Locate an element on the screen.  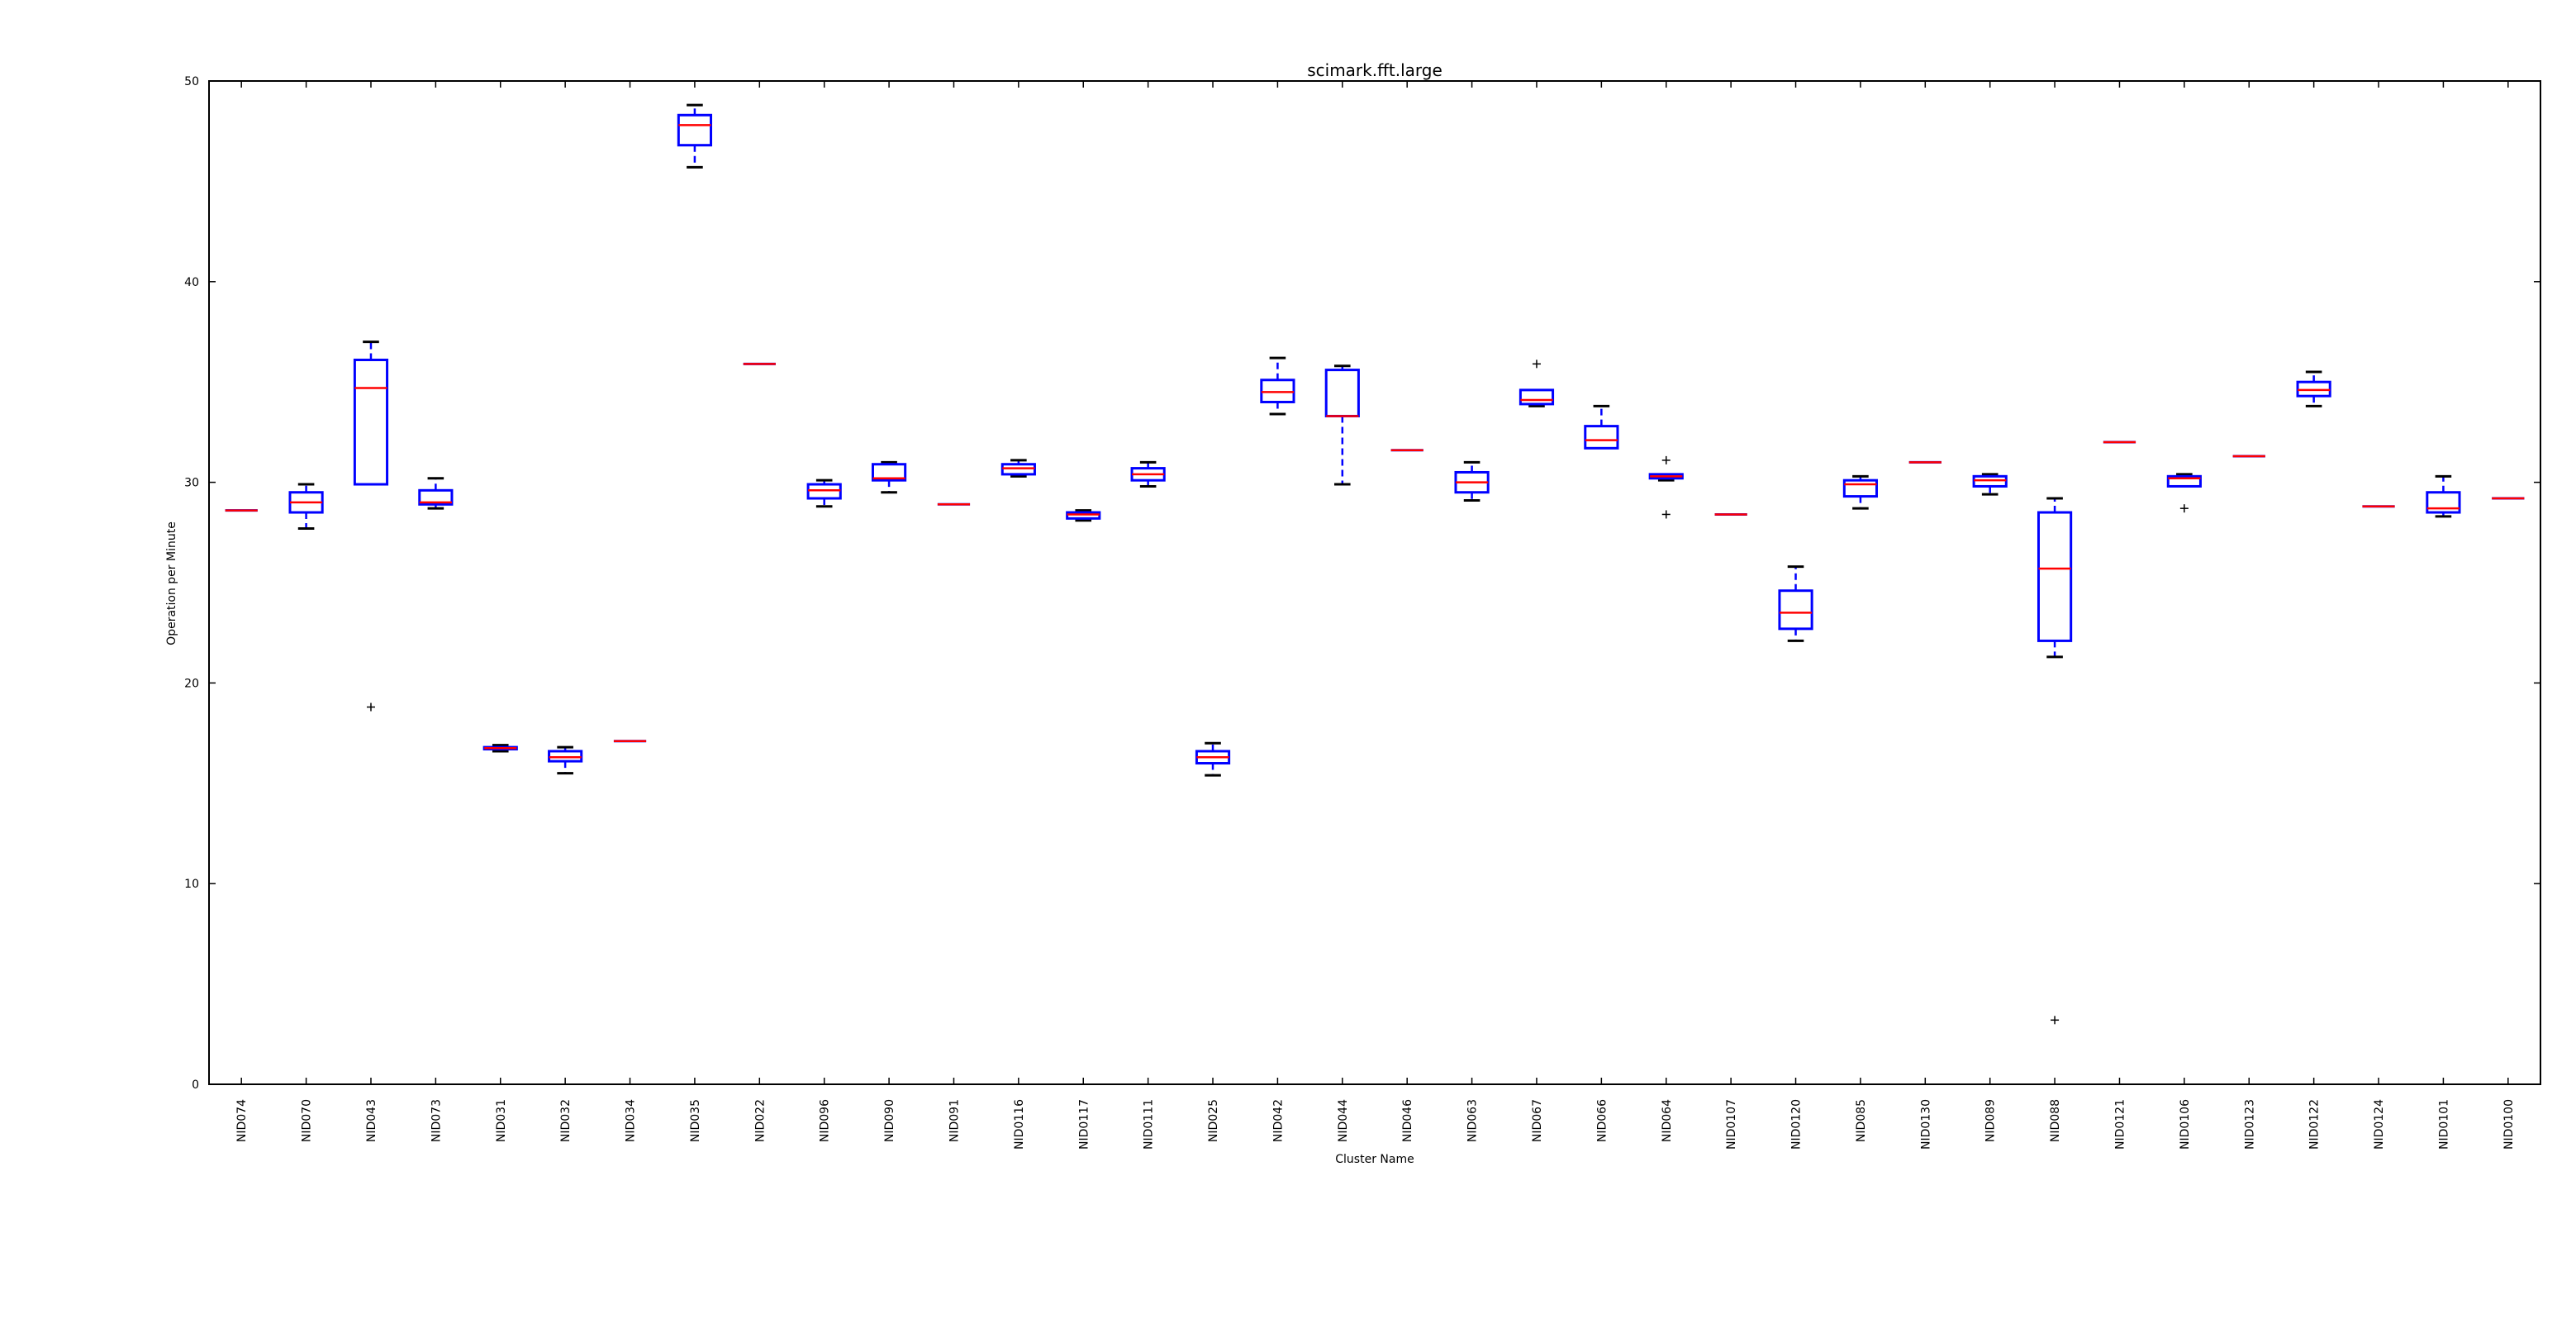
x-tick-label: NID044 is located at coordinates (1343, 1120).